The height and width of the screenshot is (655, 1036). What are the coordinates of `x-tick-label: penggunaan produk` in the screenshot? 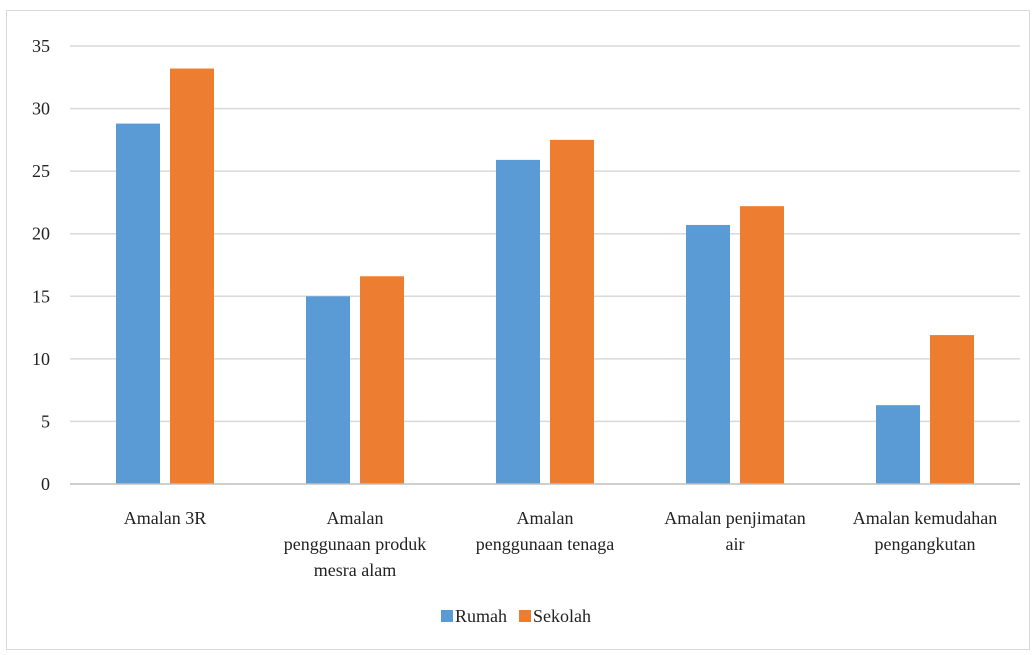 It's located at (355, 544).